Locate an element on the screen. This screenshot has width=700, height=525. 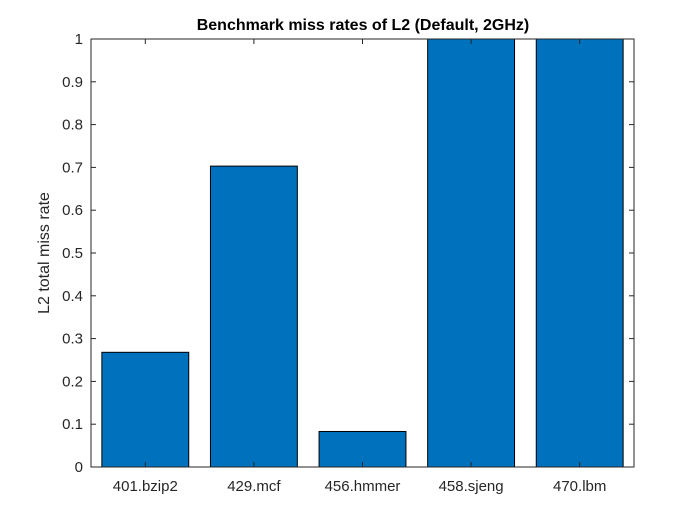
y-tick-label: 0.6 is located at coordinates (72, 210).